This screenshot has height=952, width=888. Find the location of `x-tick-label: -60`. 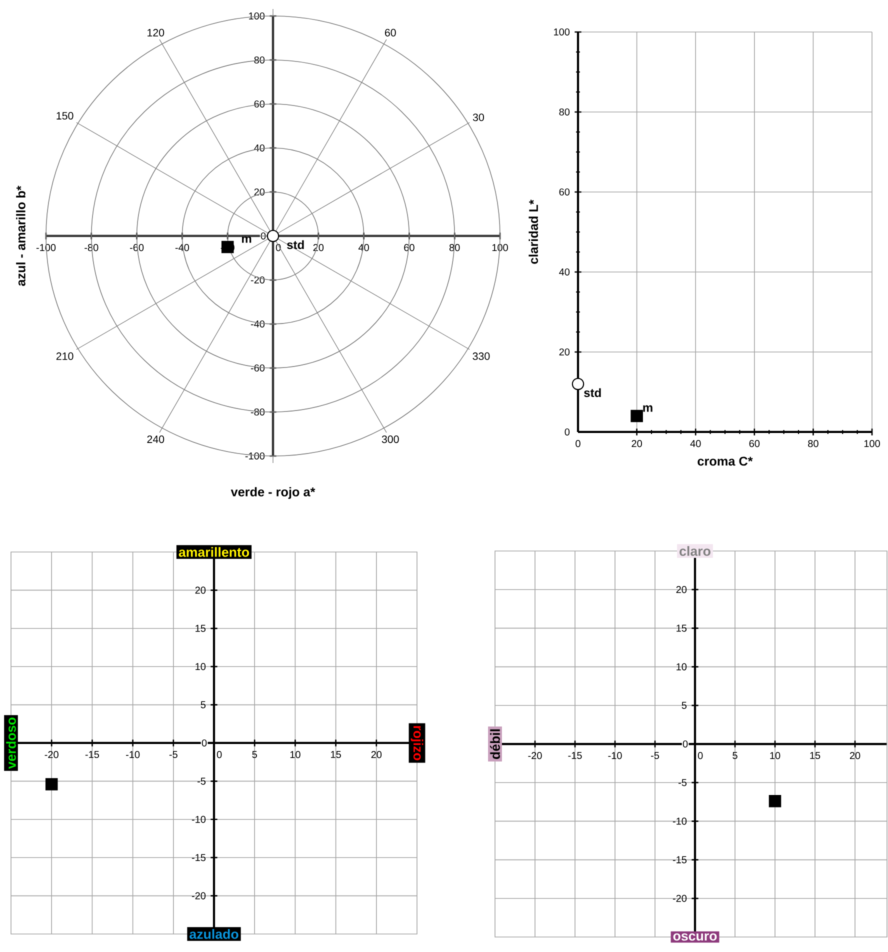

x-tick-label: -60 is located at coordinates (137, 248).